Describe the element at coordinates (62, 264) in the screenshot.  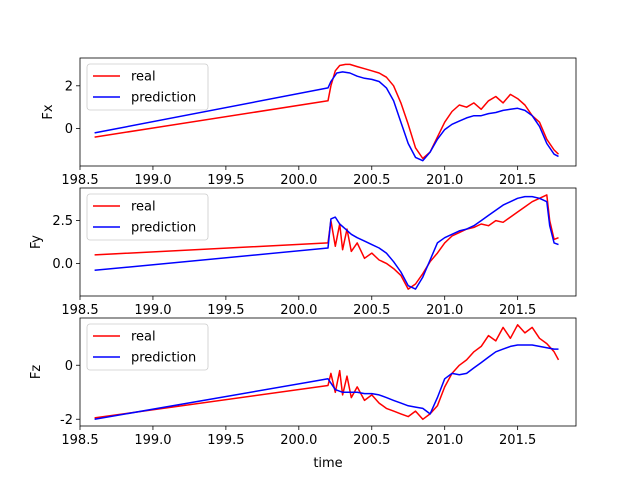
I see `y-tick-label: 0.0` at that location.